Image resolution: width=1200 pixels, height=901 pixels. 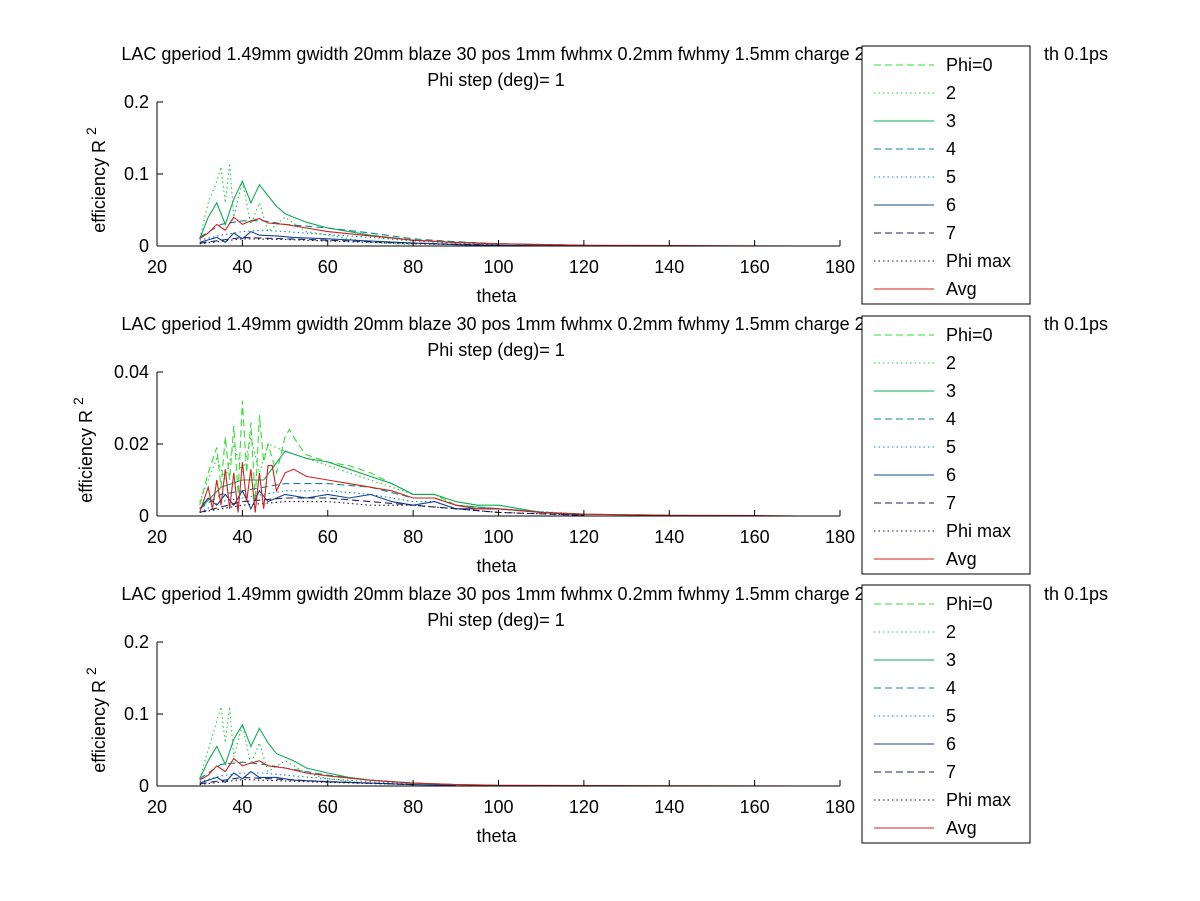 I want to click on y-tick-label: 0.02, so click(x=131, y=444).